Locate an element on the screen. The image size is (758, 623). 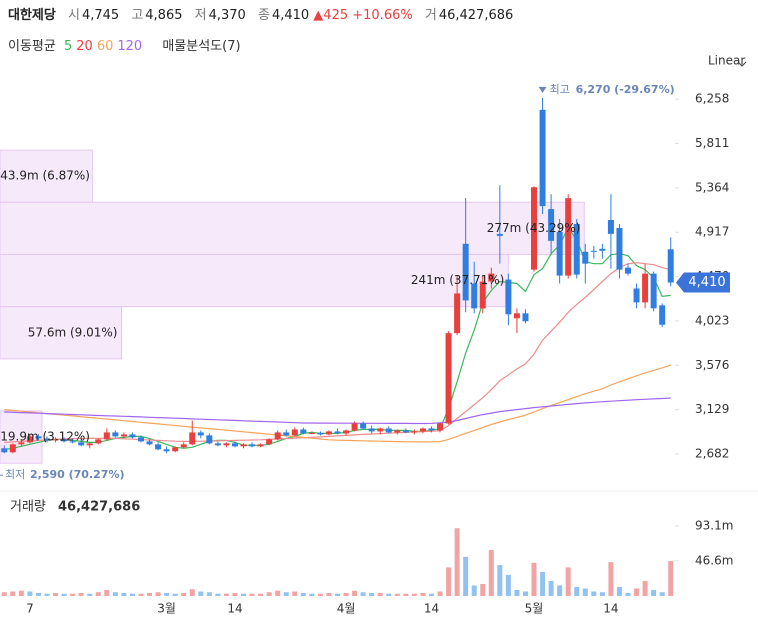
legend-entry: 60 is located at coordinates (105, 46).